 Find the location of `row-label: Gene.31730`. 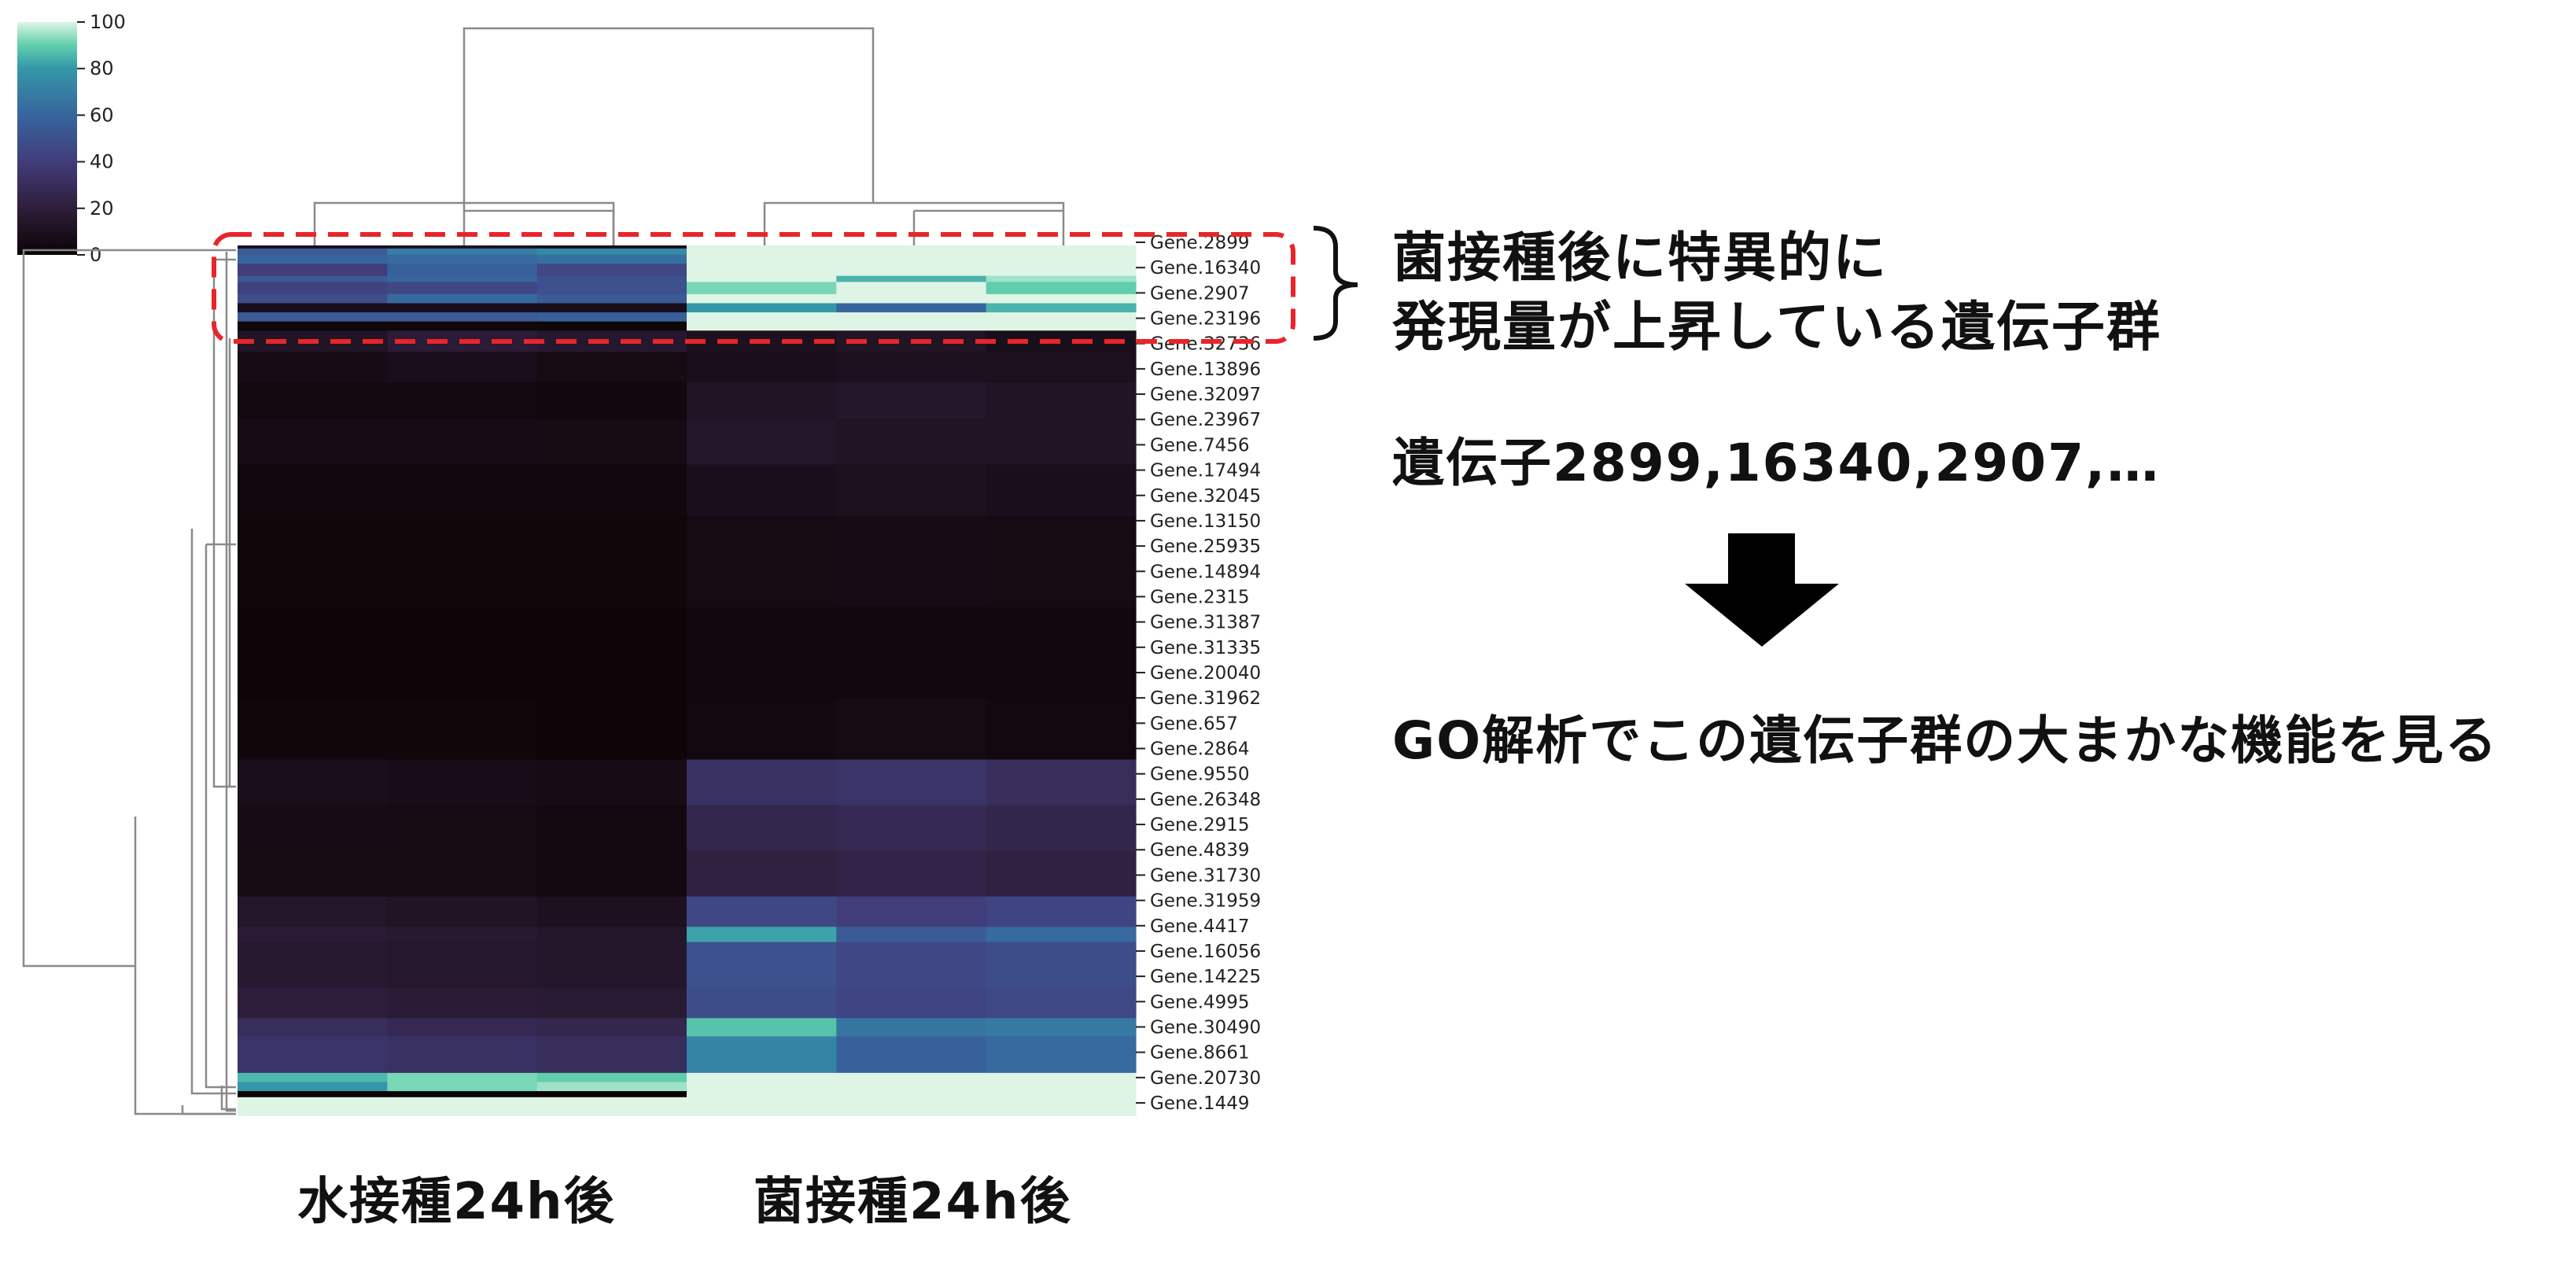

row-label: Gene.31730 is located at coordinates (1205, 875).